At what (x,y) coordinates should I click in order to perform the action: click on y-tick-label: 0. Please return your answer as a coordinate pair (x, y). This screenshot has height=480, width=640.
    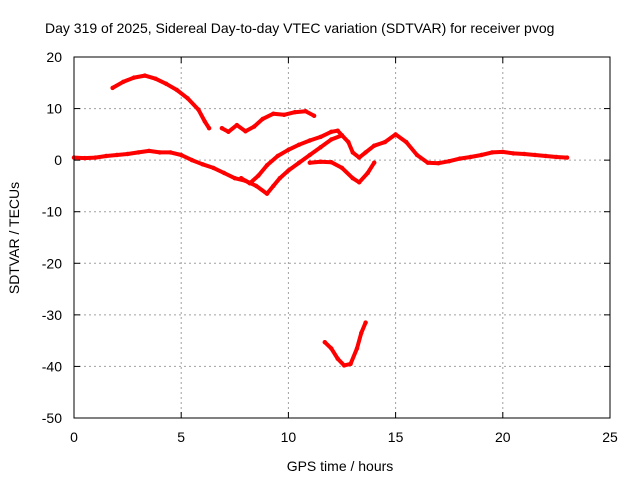
    Looking at the image, I should click on (58, 160).